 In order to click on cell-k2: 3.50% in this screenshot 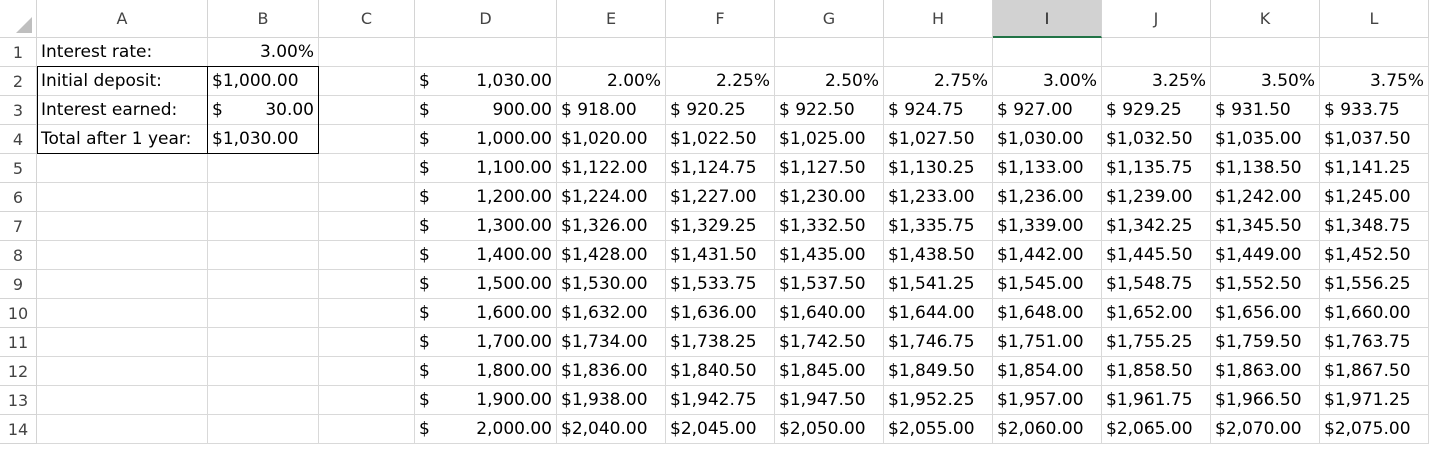, I will do `click(1265, 81)`.